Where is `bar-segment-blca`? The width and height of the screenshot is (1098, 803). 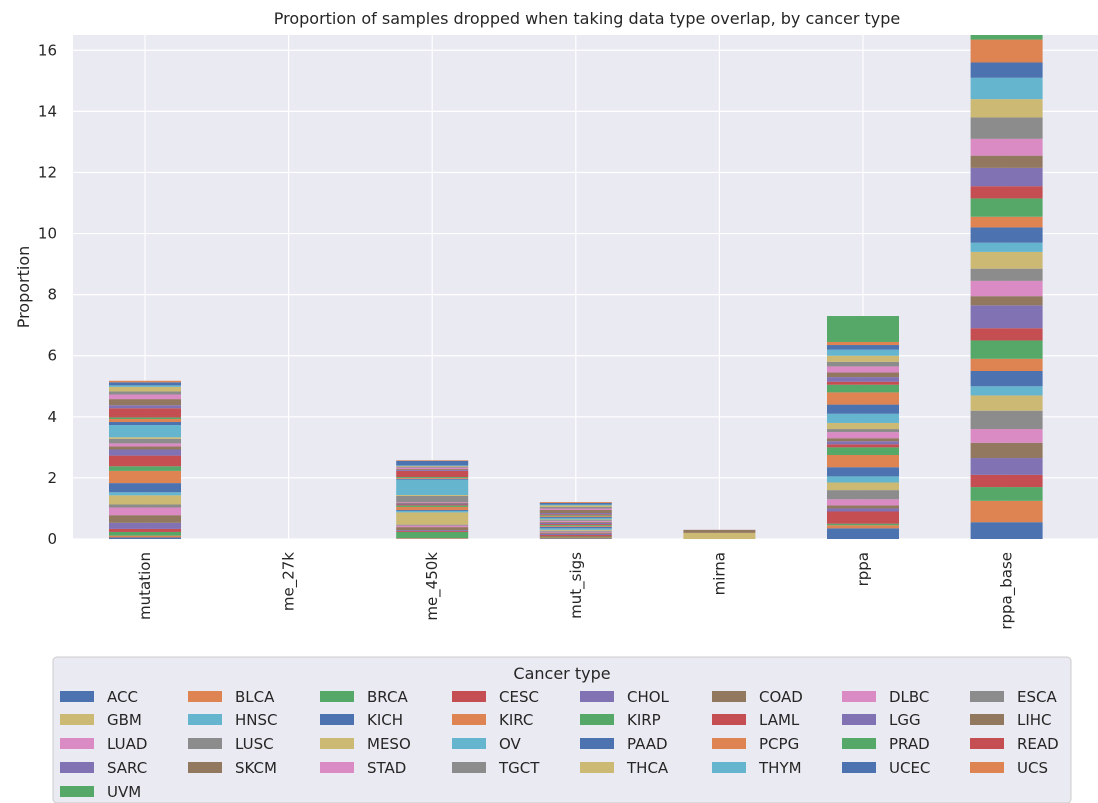
bar-segment-blca is located at coordinates (863, 527).